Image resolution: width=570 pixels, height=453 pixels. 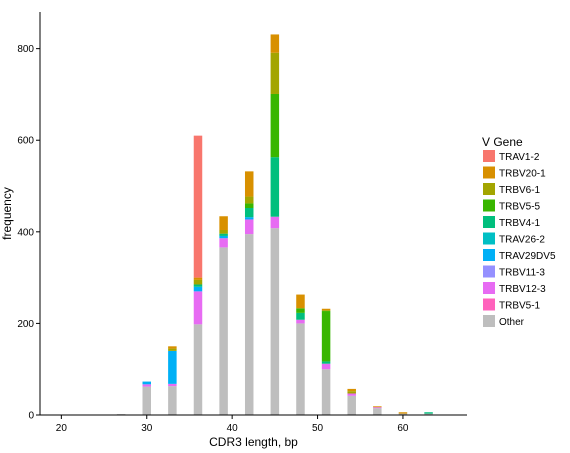 What do you see at coordinates (527, 256) in the screenshot?
I see `legend-label-trav29dv5: TRAV29DV5` at bounding box center [527, 256].